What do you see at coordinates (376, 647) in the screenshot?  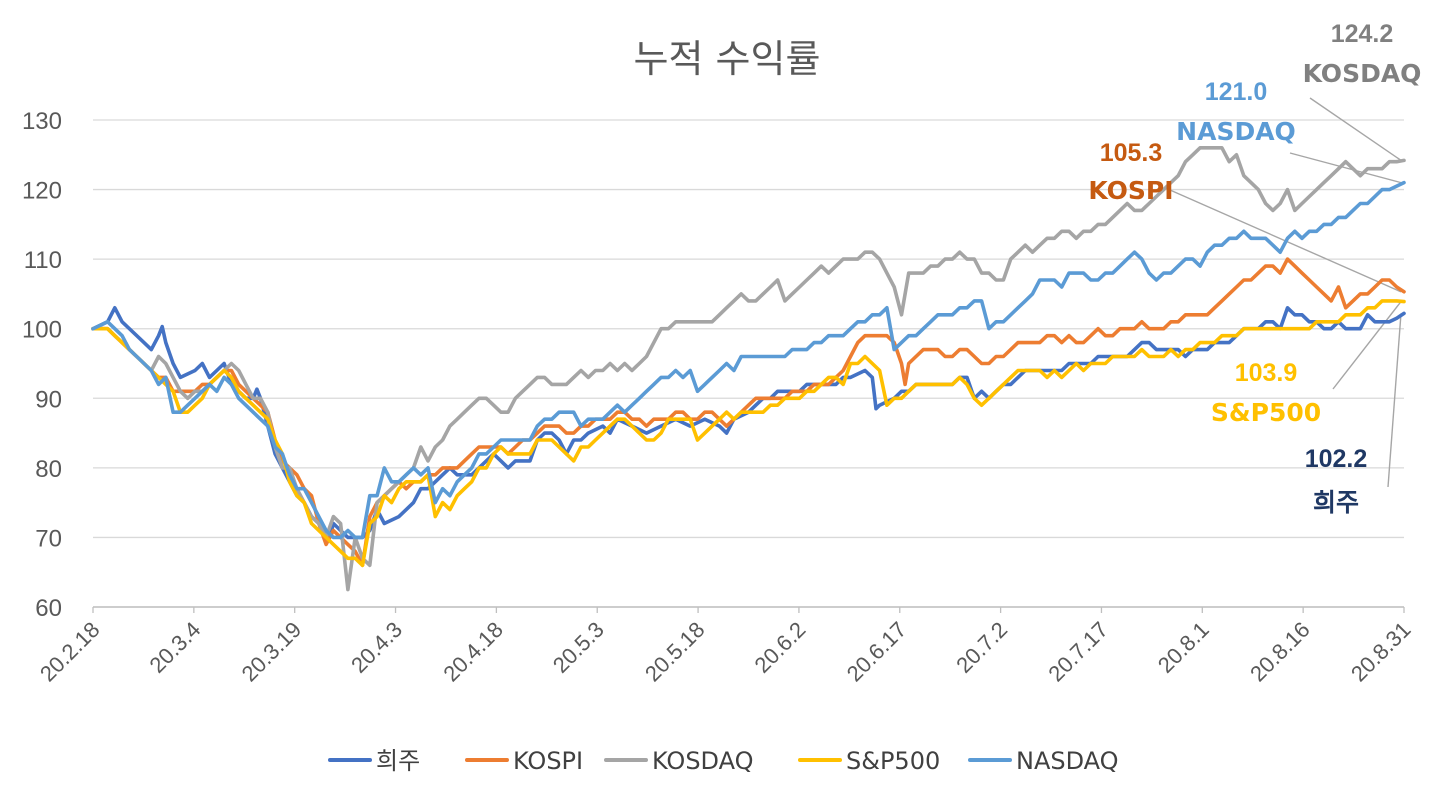 I see `x-tick-label: 20.4.3` at bounding box center [376, 647].